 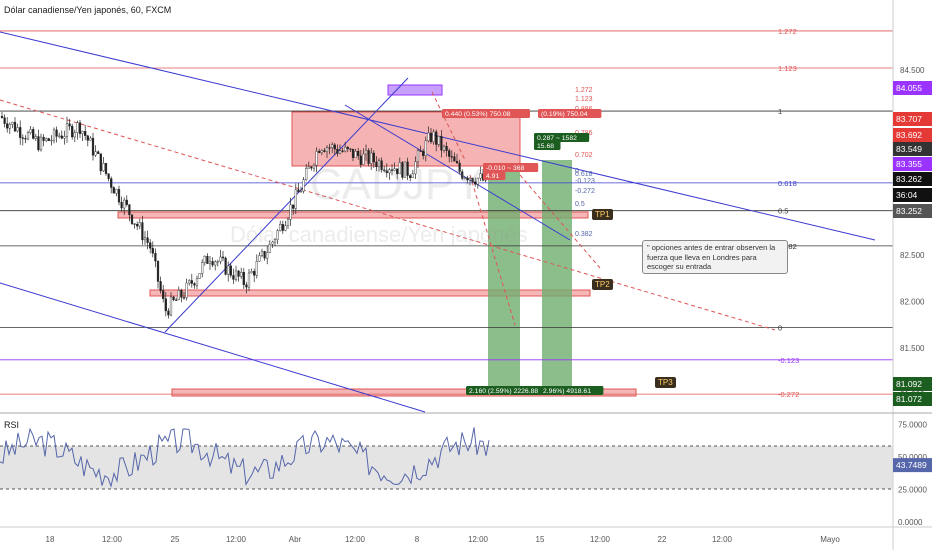 What do you see at coordinates (662, 539) in the screenshot?
I see `x-tick-label: 22` at bounding box center [662, 539].